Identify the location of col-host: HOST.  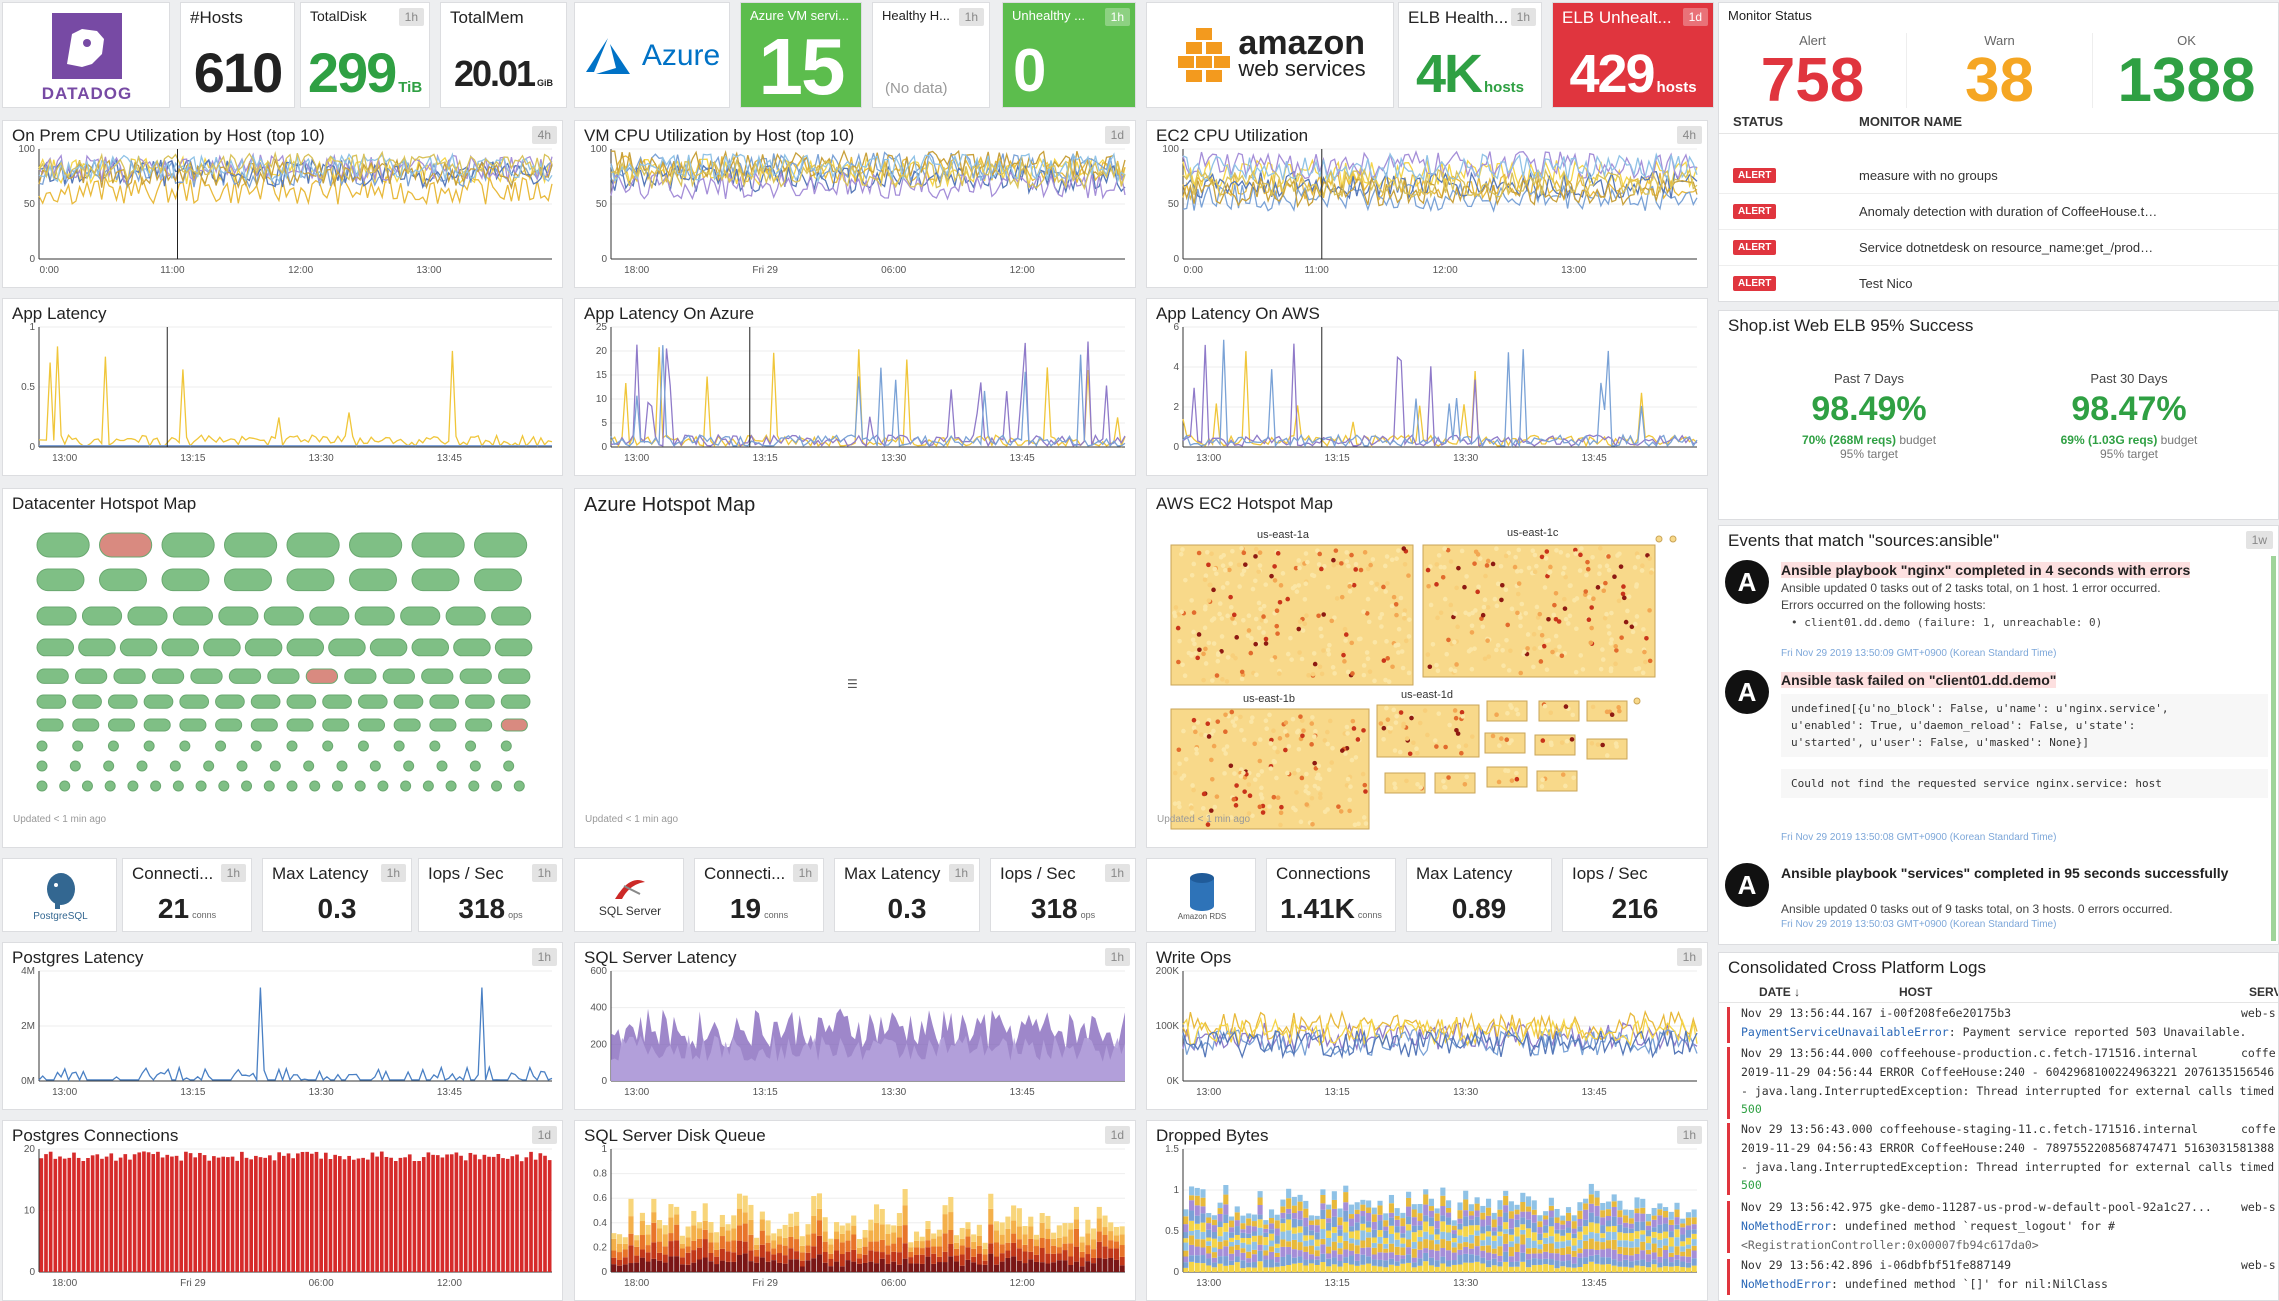
(1916, 992).